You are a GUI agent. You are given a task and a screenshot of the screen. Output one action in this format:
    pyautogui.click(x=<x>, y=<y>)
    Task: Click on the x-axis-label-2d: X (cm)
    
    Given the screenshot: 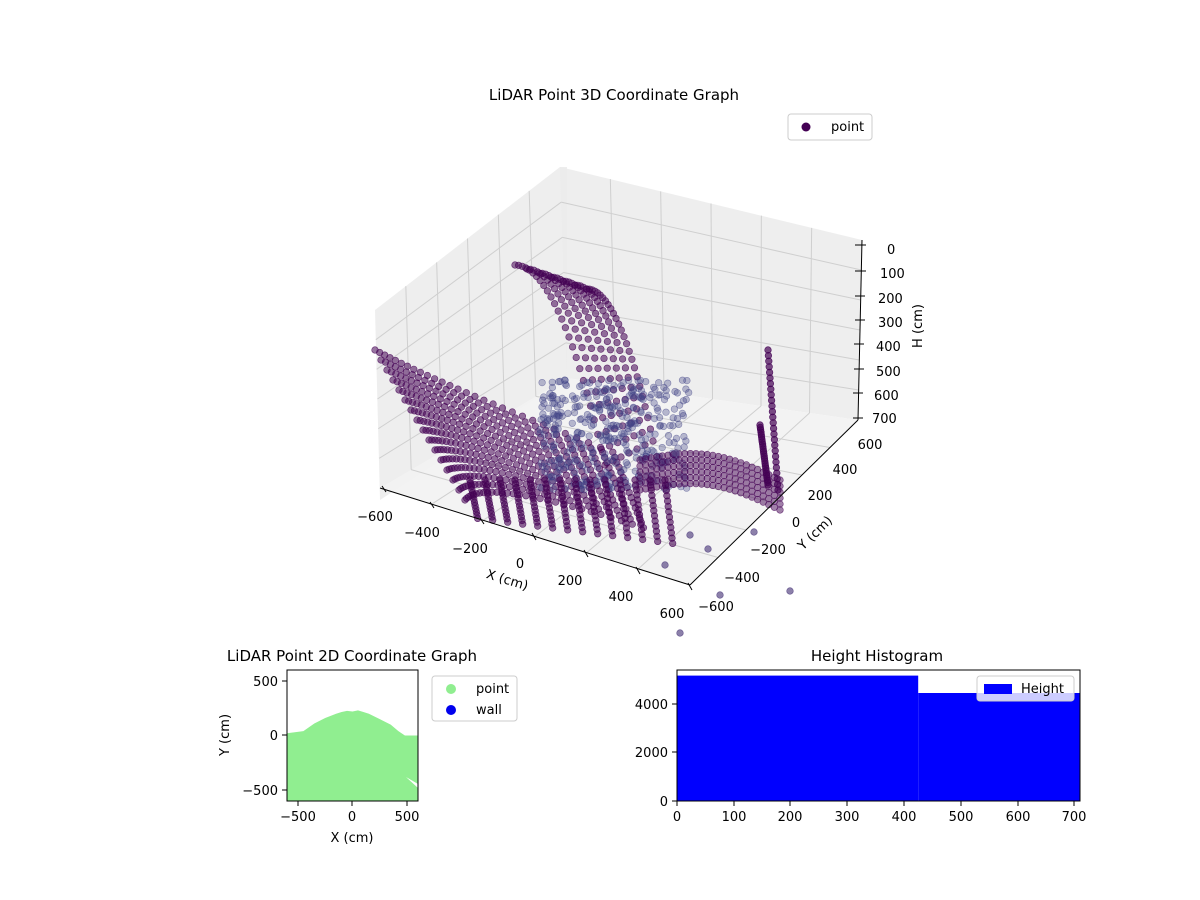 What is the action you would take?
    pyautogui.click(x=352, y=838)
    